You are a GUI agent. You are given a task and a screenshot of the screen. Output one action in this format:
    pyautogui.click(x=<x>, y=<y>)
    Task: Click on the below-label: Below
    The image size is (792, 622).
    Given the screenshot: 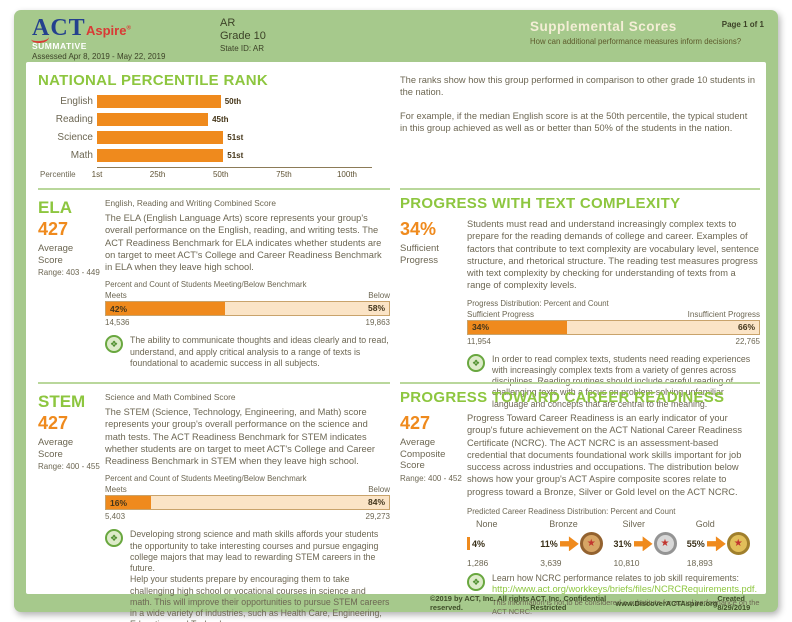 What is the action you would take?
    pyautogui.click(x=379, y=296)
    